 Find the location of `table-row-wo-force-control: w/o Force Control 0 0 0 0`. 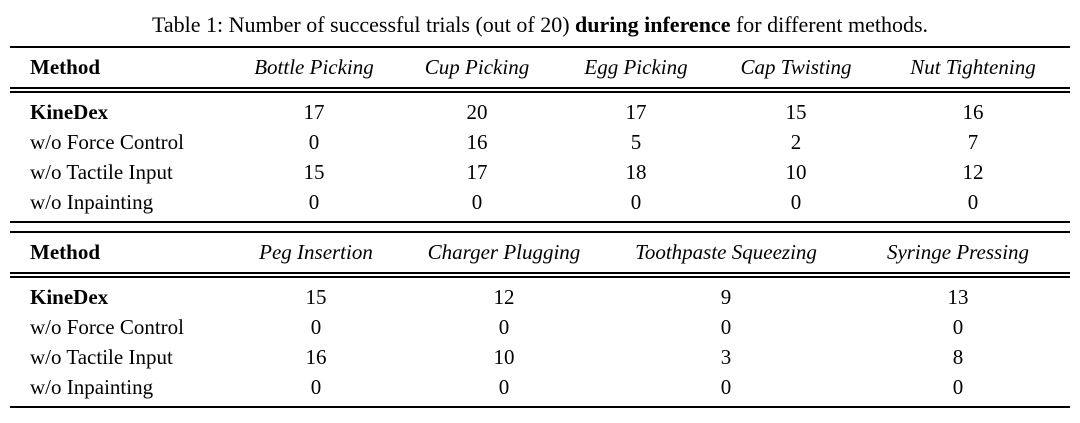

table-row-wo-force-control: w/o Force Control 0 0 0 0 is located at coordinates (540, 327).